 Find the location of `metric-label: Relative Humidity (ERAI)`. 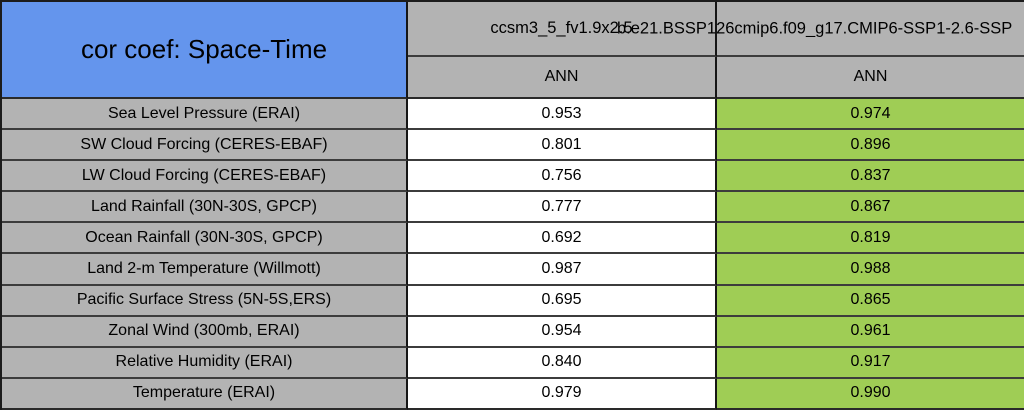

metric-label: Relative Humidity (ERAI) is located at coordinates (205, 363).